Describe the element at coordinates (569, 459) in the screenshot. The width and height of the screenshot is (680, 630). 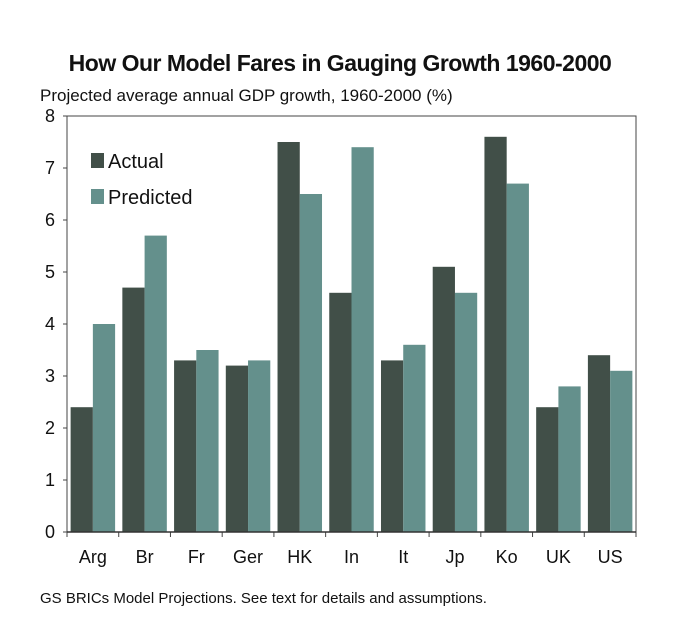
I see `bar-predicted-uk` at that location.